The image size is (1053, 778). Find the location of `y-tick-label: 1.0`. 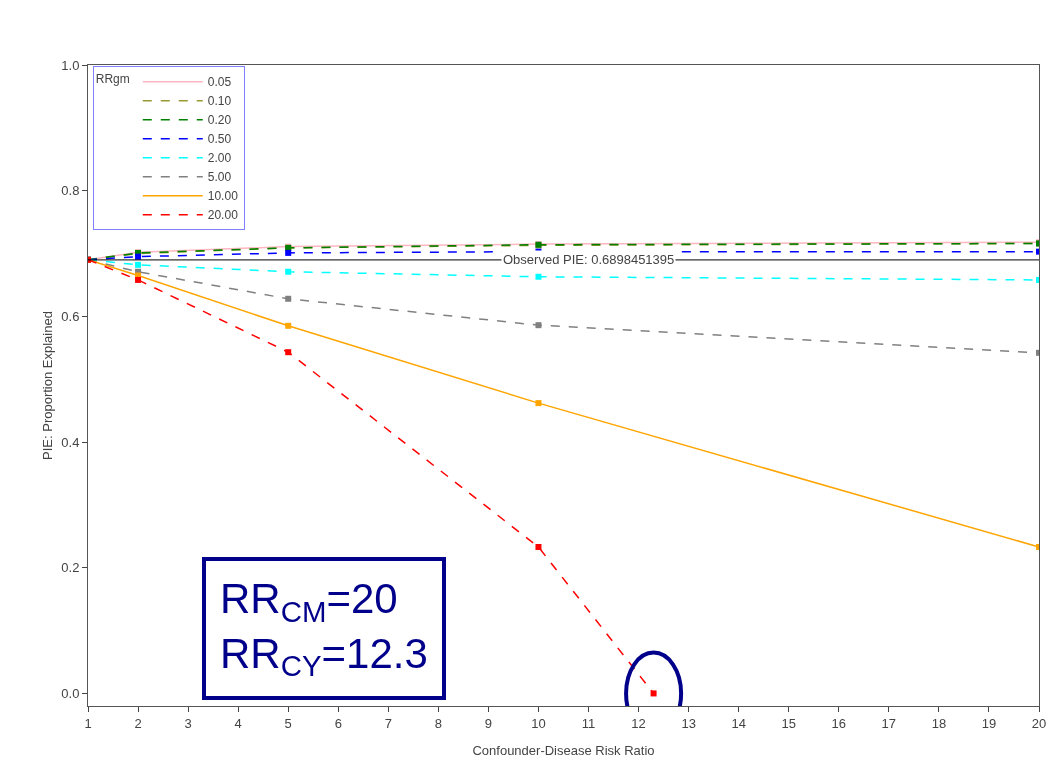

y-tick-label: 1.0 is located at coordinates (70, 65).